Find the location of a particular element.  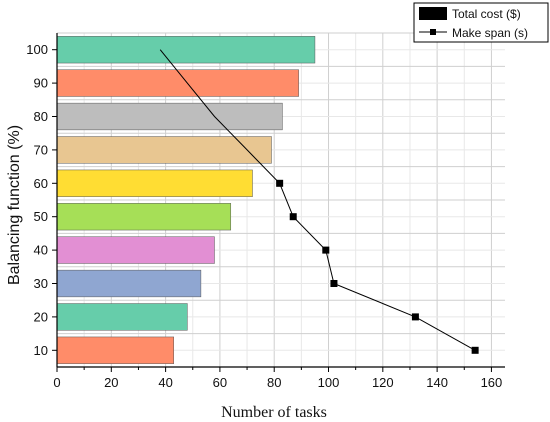

y-tick-label: 100 is located at coordinates (37, 49).